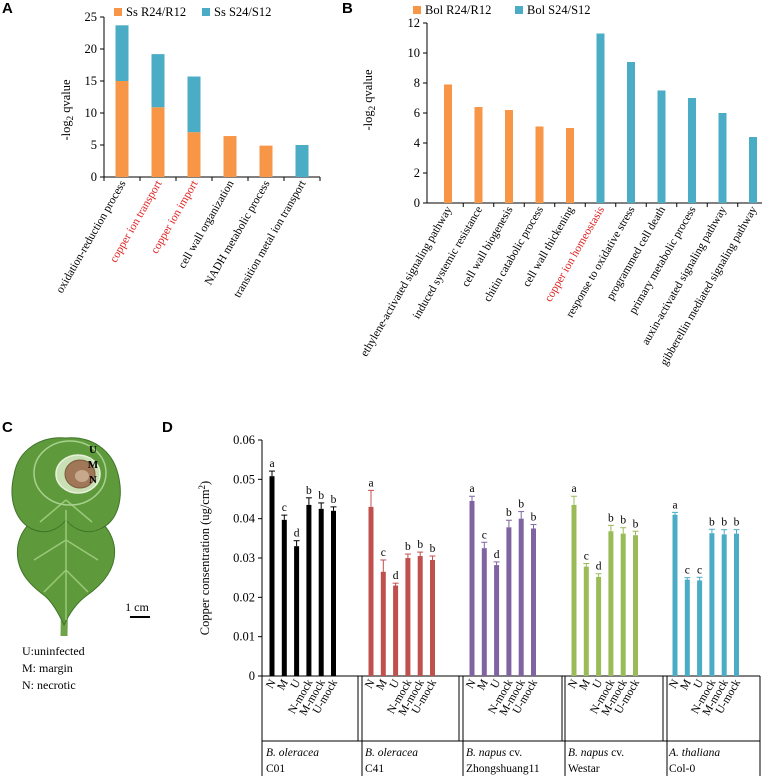 The height and width of the screenshot is (779, 763). Describe the element at coordinates (694, 753) in the screenshot. I see `group-species-label: A. thaliana` at that location.